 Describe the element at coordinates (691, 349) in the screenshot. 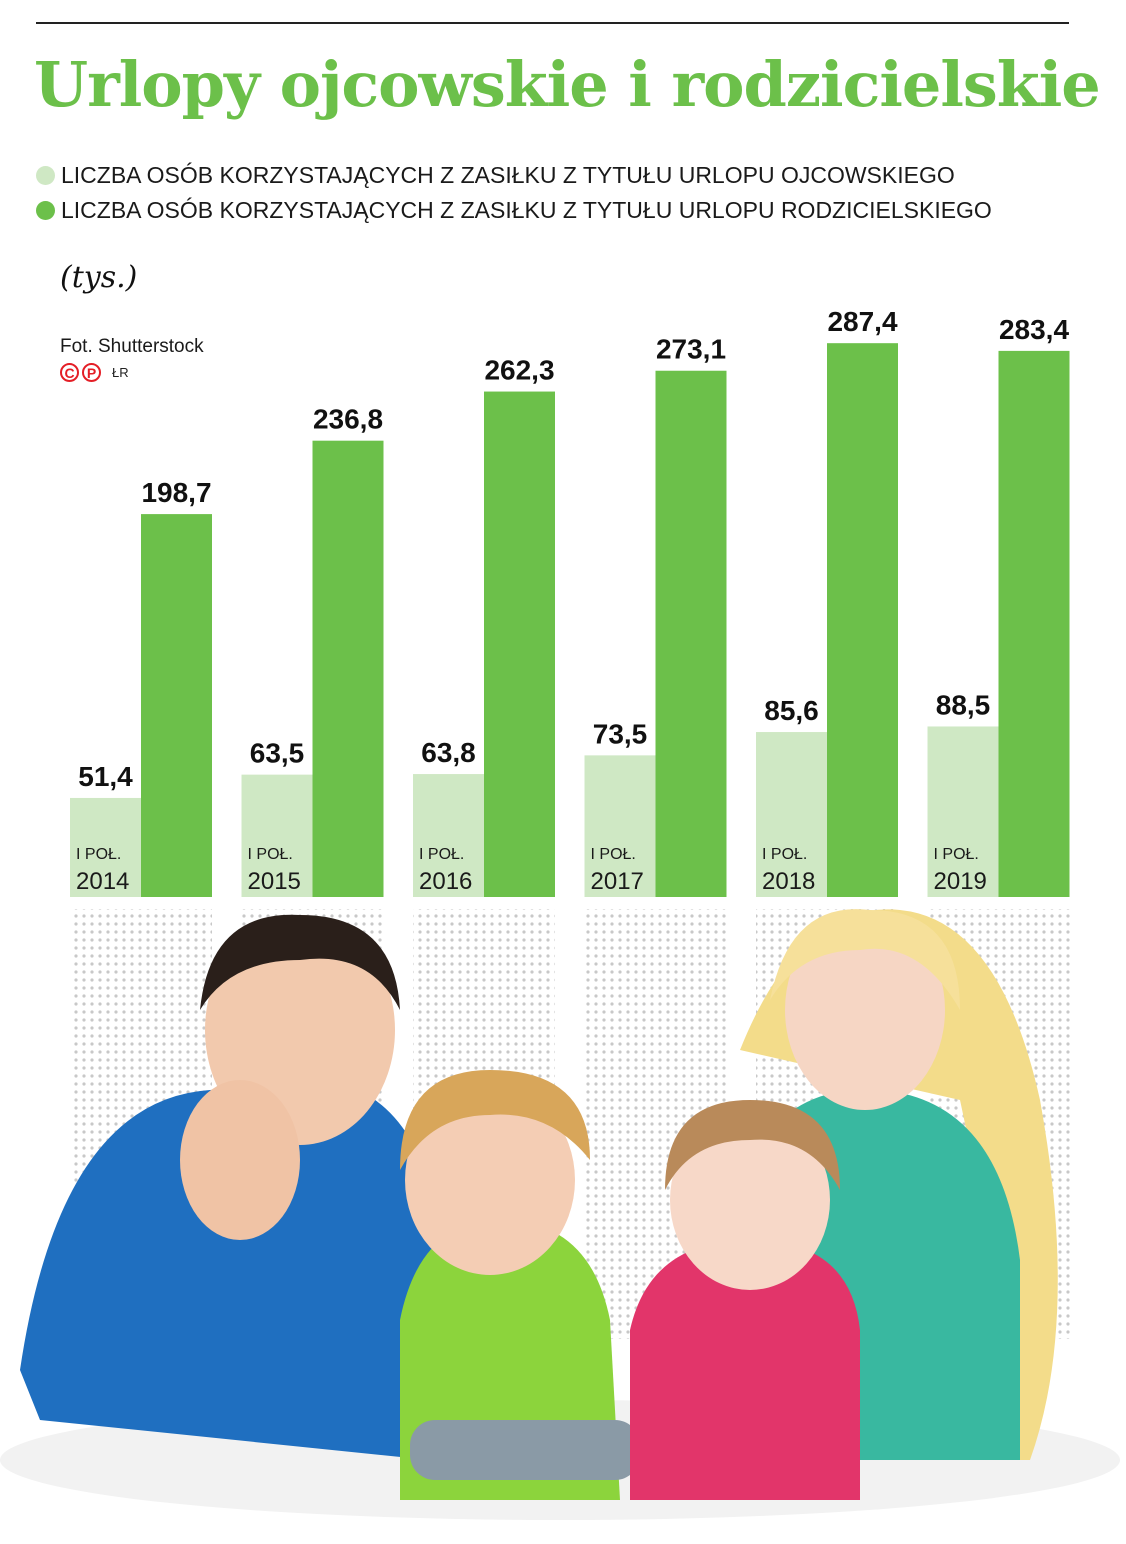

I see `data-label-s1-3: 273,1` at that location.